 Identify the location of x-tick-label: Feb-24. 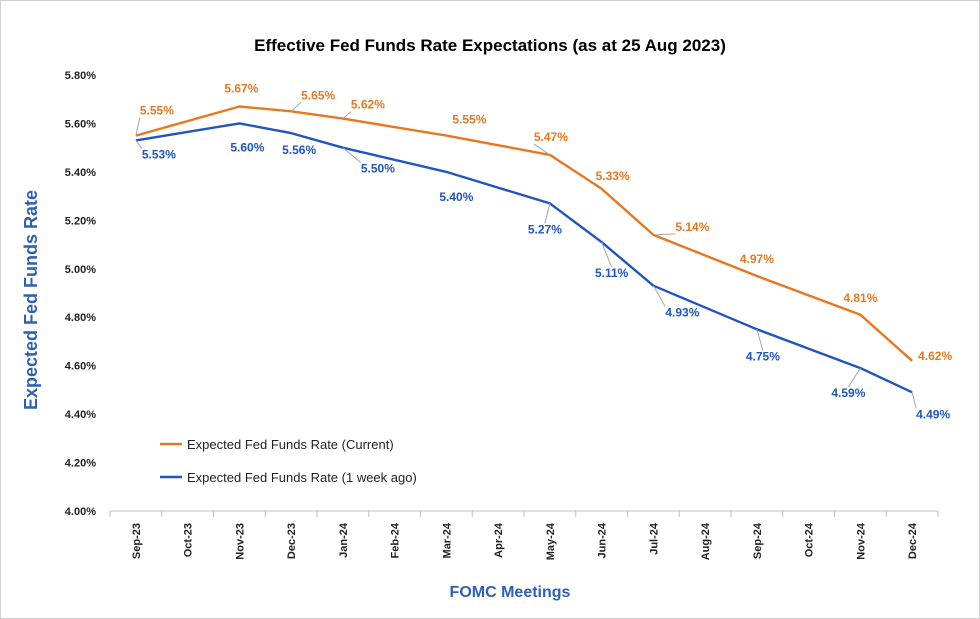
(396, 540).